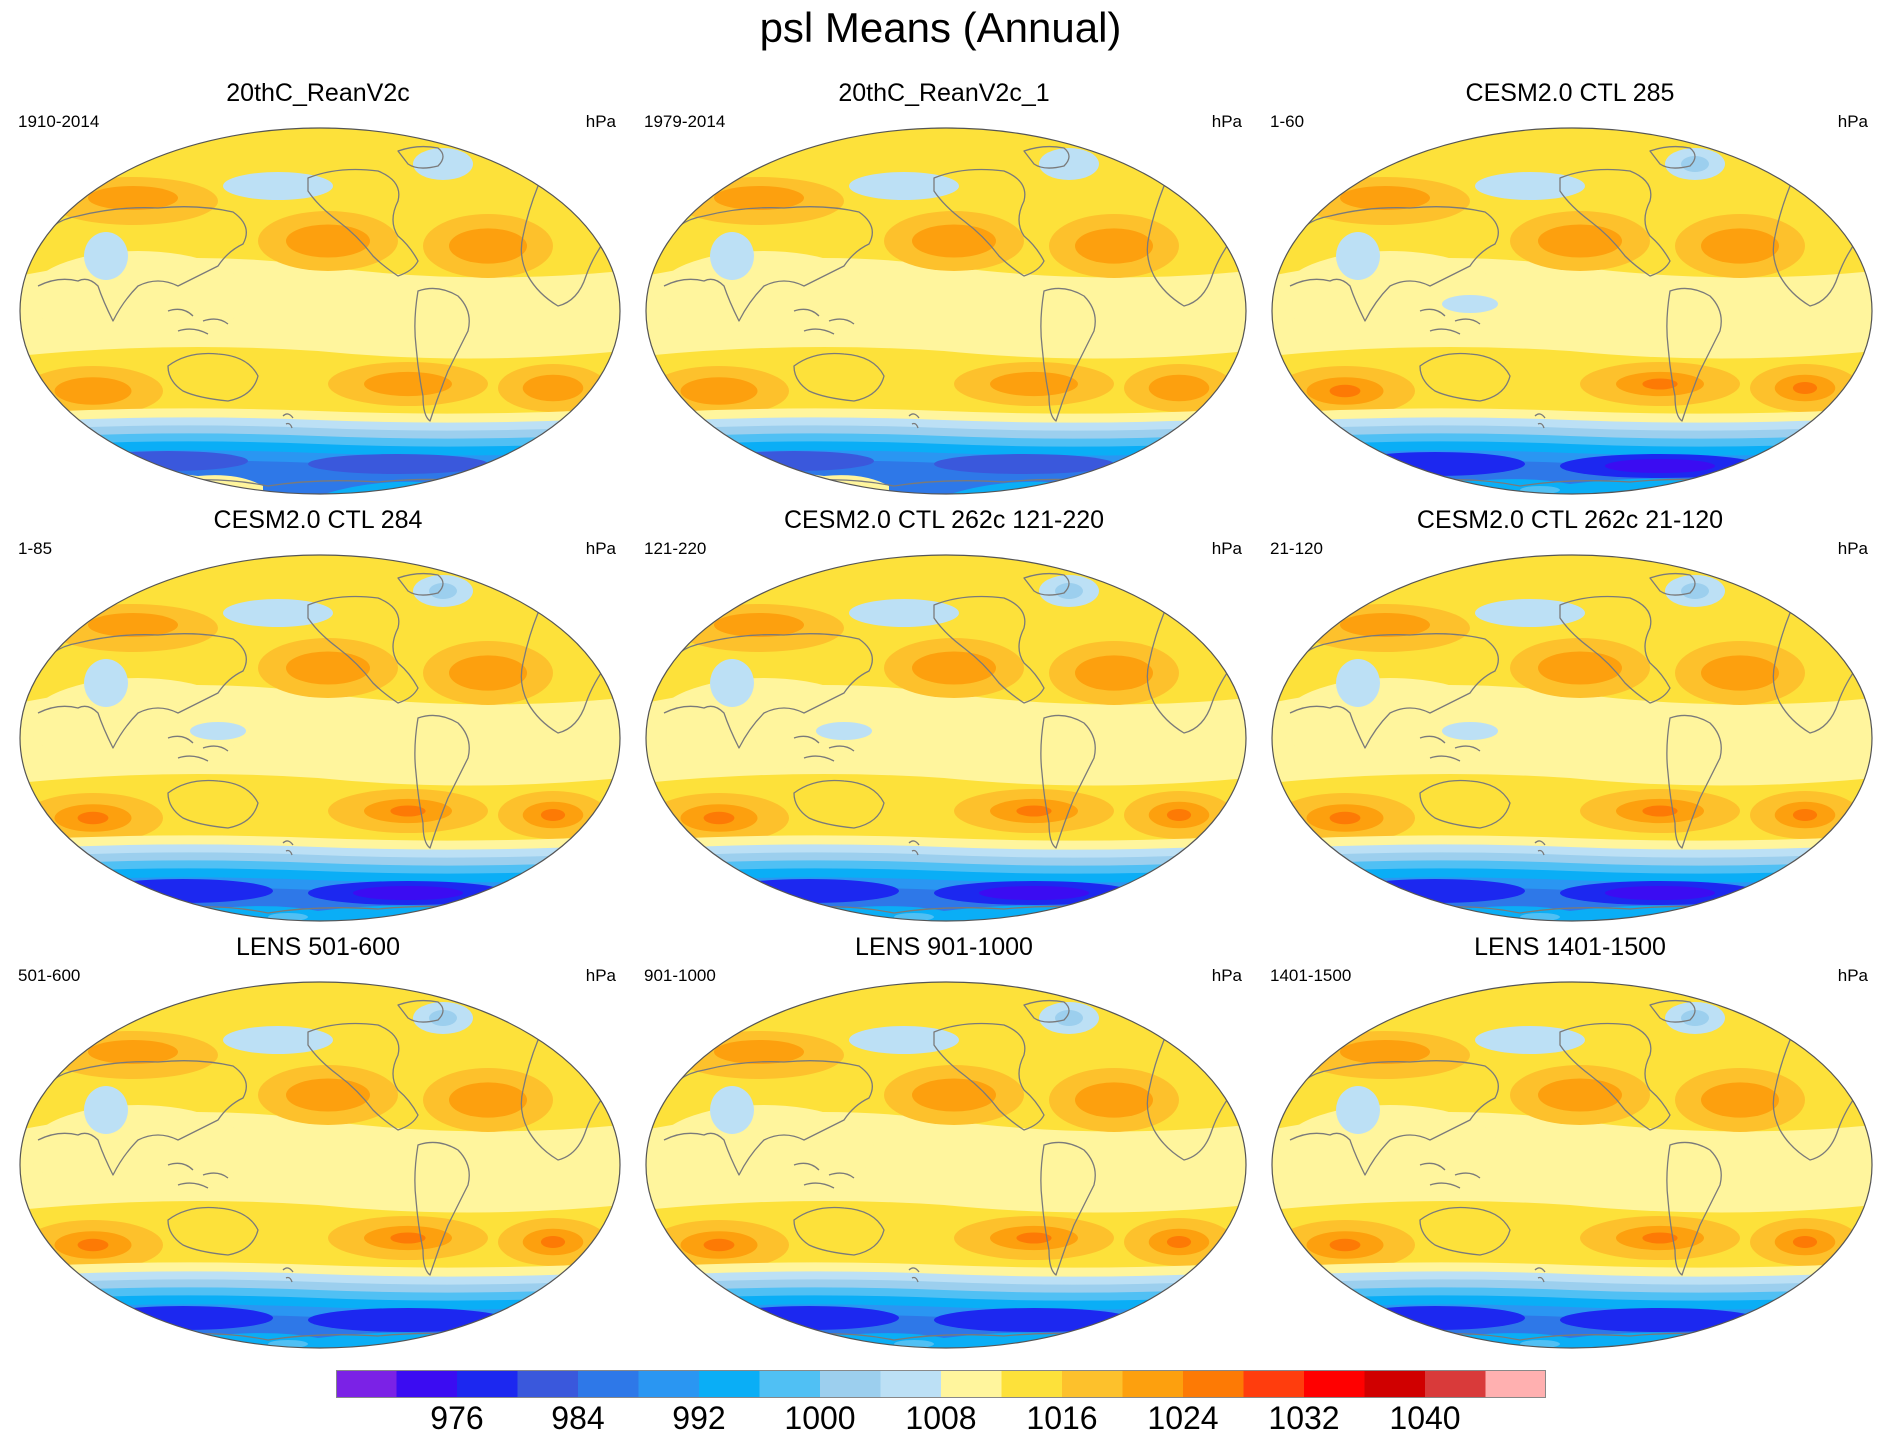 The image size is (1881, 1439). I want to click on colorbar, so click(941, 1384).